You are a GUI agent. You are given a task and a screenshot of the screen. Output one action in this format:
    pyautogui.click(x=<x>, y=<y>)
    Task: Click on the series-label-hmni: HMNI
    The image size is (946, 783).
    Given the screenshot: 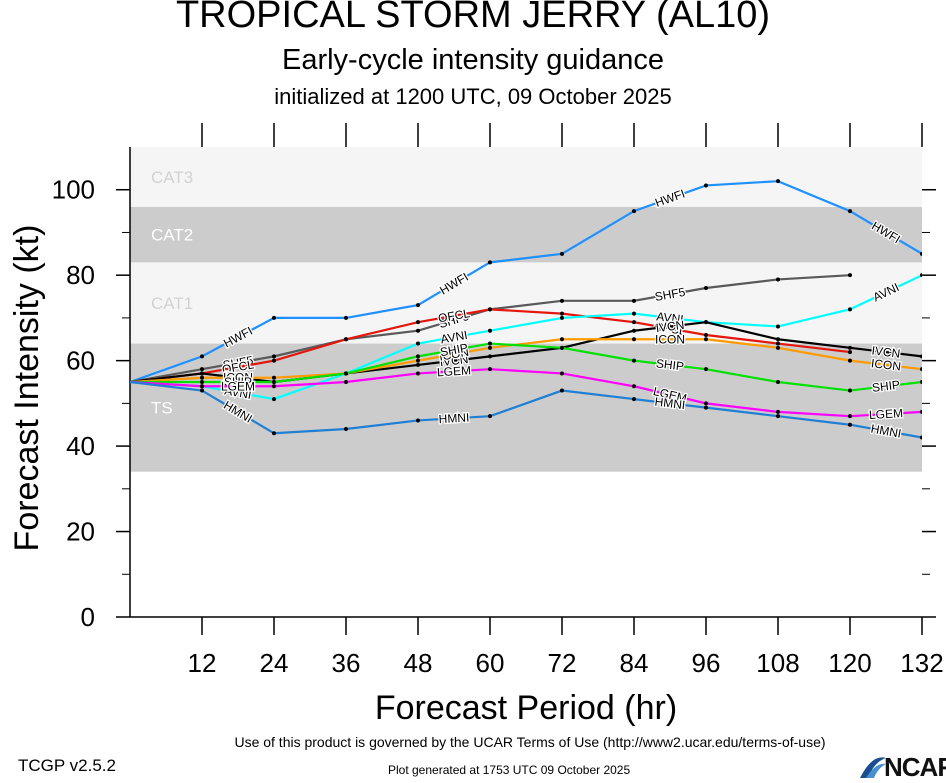 What is the action you would take?
    pyautogui.click(x=670, y=404)
    